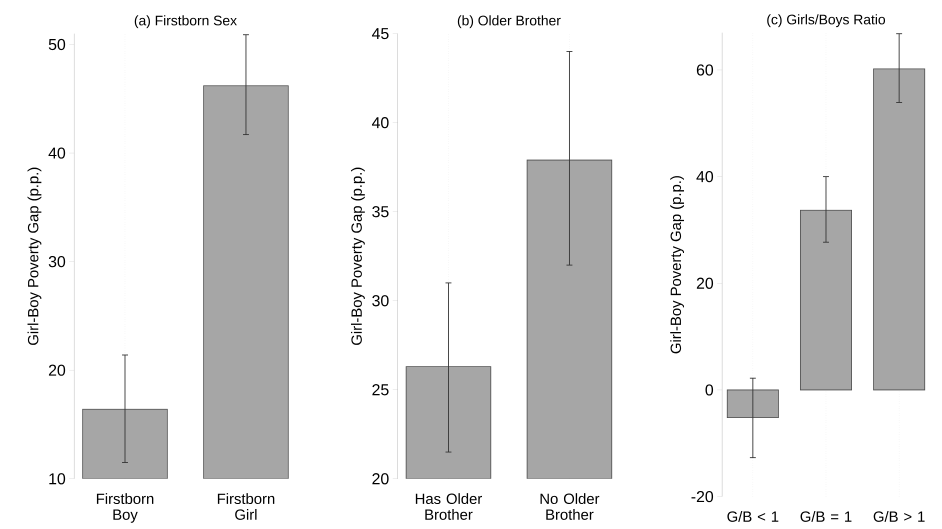 The height and width of the screenshot is (529, 942). What do you see at coordinates (57, 44) in the screenshot?
I see `y-tick-label: 50` at bounding box center [57, 44].